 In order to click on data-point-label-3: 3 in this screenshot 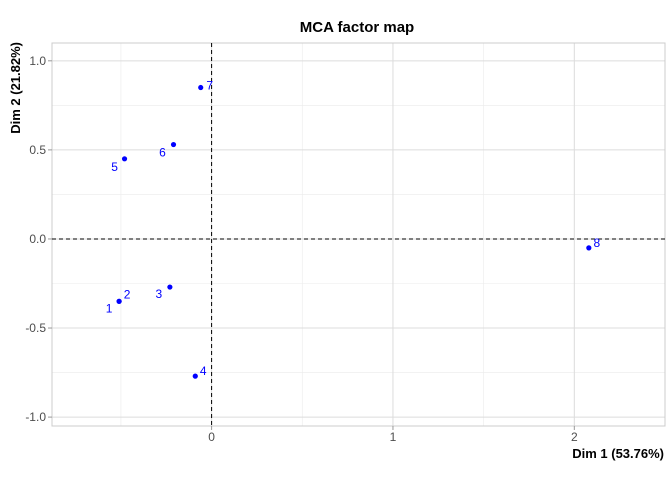, I will do `click(159, 294)`.